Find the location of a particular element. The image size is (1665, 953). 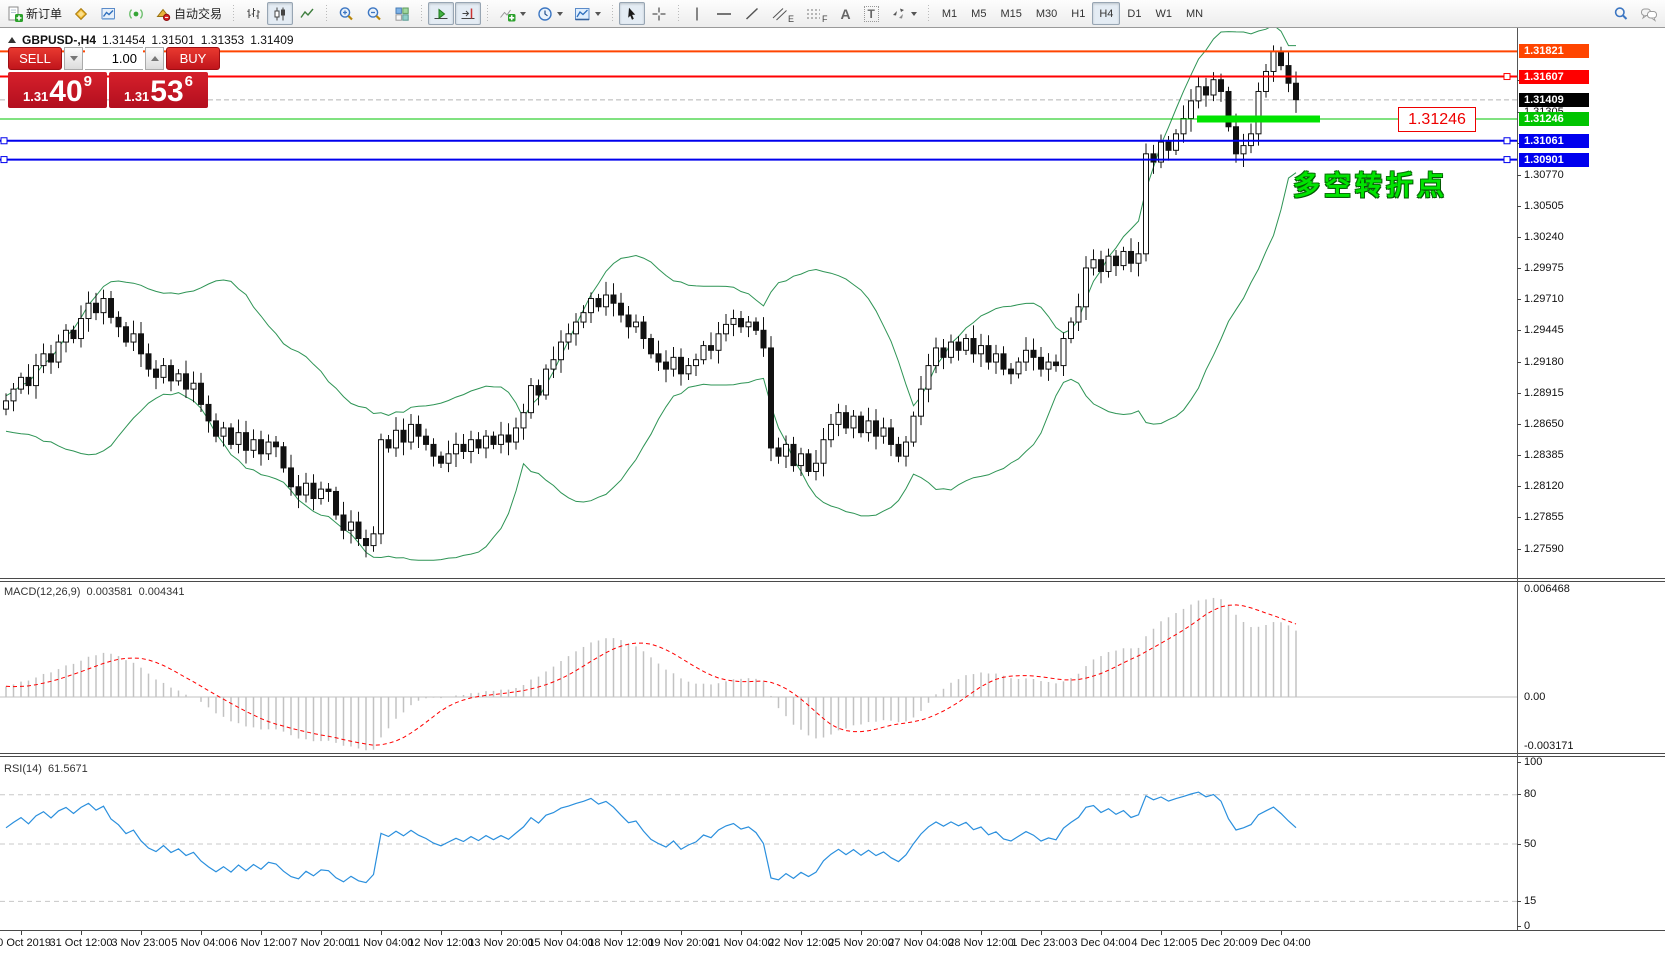

horizontal-line-button is located at coordinates (724, 13).